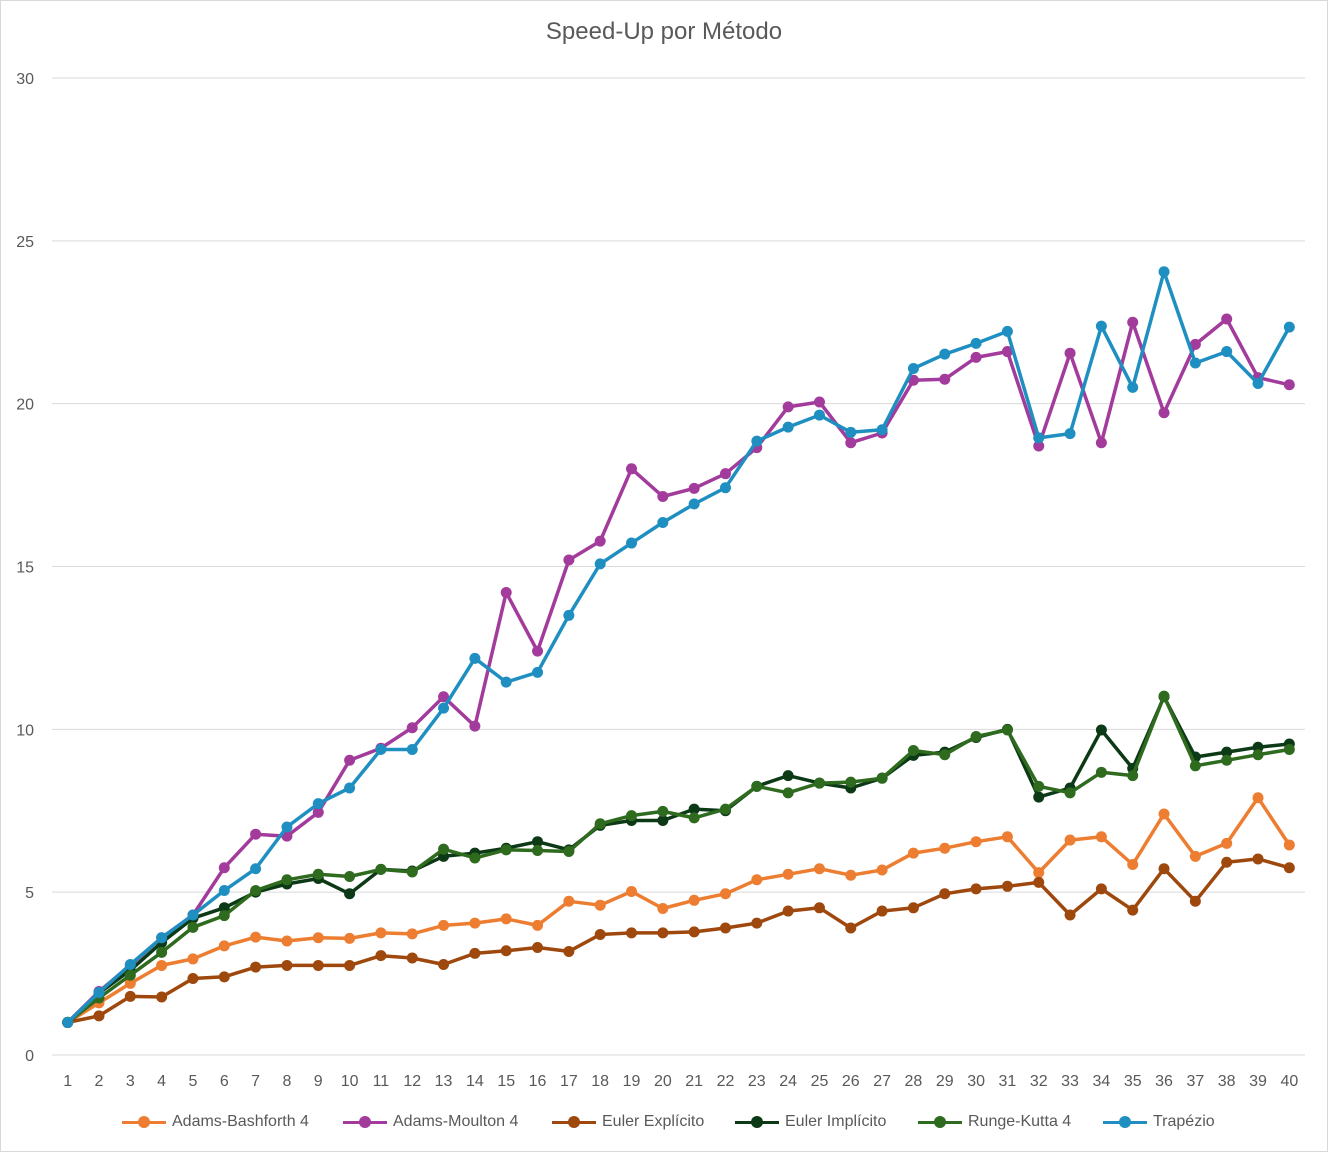 The height and width of the screenshot is (1152, 1328). What do you see at coordinates (506, 1081) in the screenshot?
I see `x-tick-label: 15` at bounding box center [506, 1081].